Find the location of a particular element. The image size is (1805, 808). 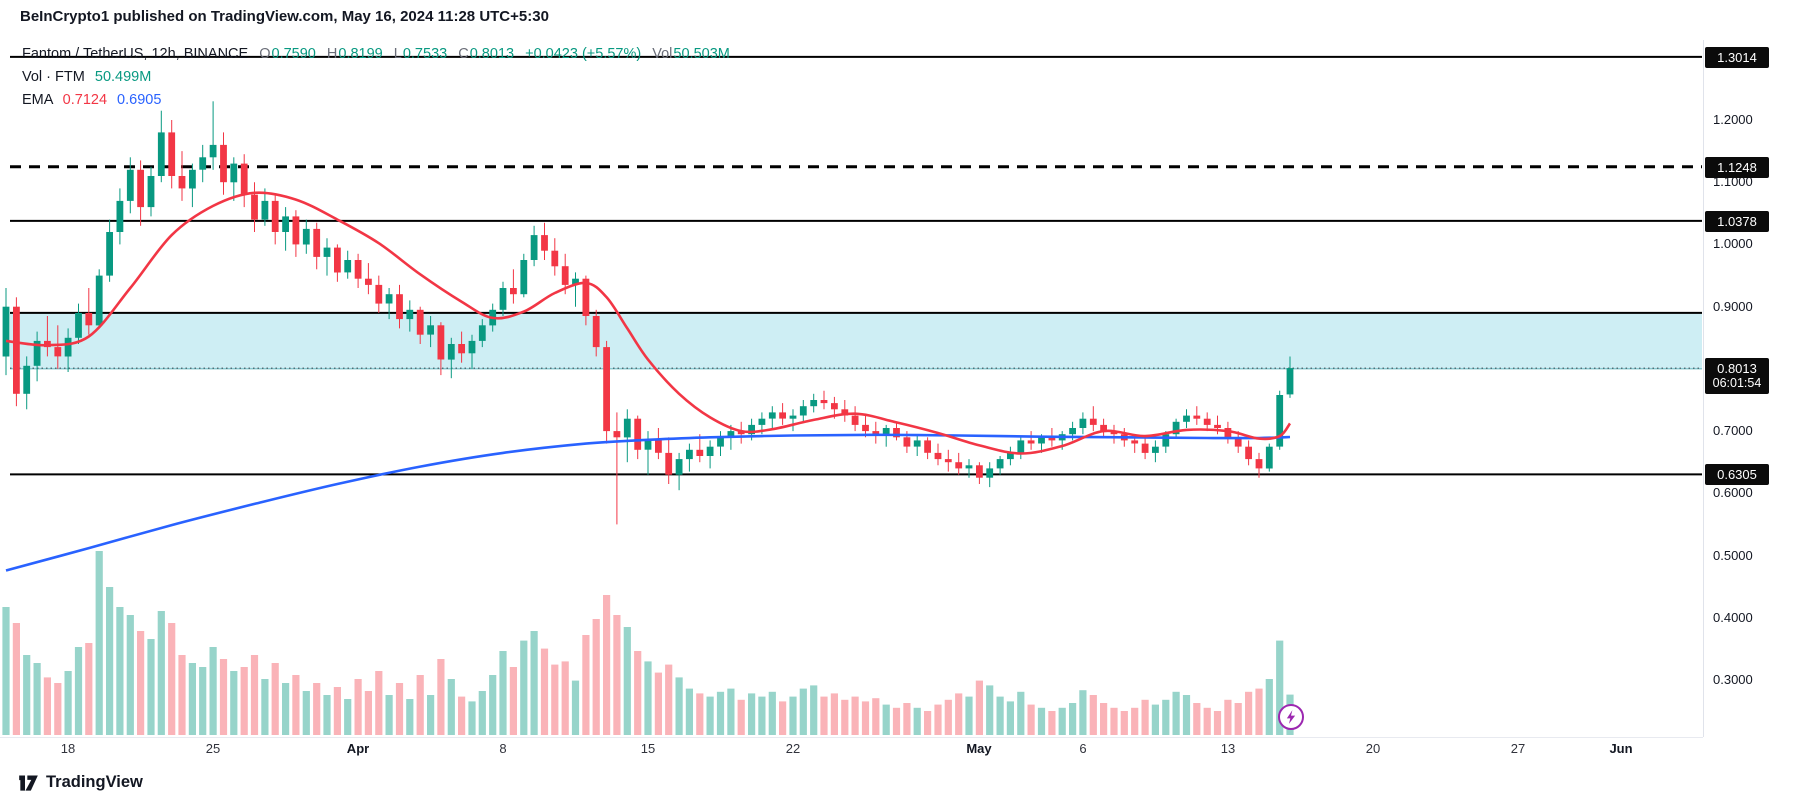

price-axis-label: 1.0000 is located at coordinates (1733, 243).